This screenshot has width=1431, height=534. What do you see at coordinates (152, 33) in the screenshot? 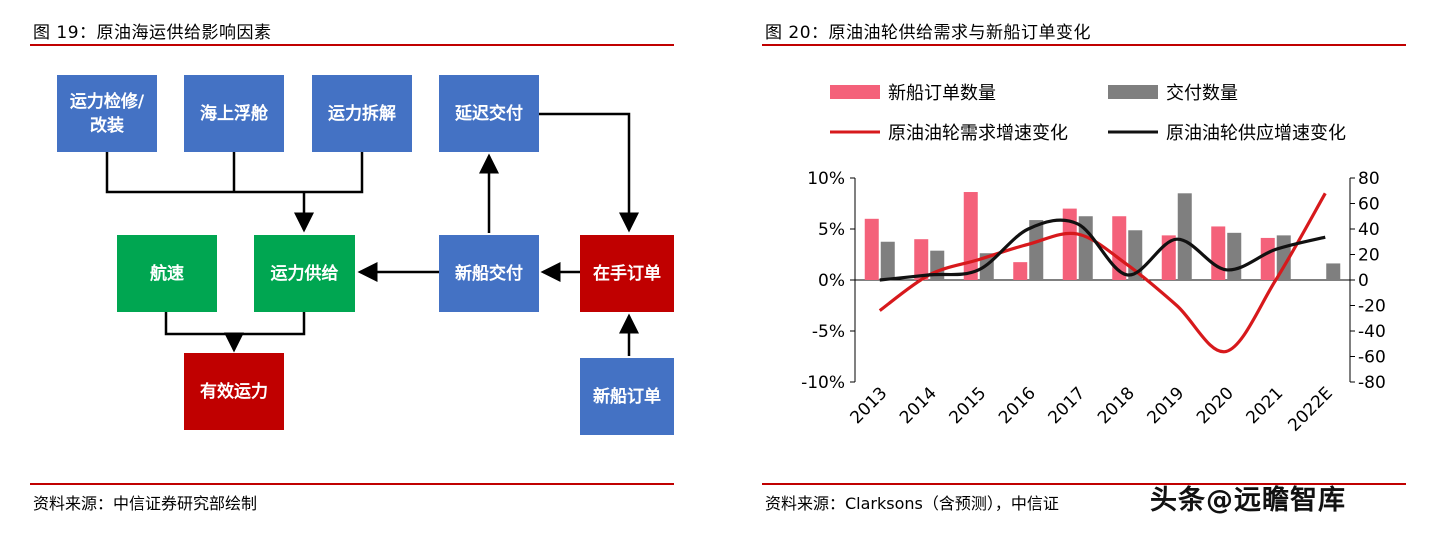
I see `figure-19-title: 图 19：原油海运供给影响因素` at bounding box center [152, 33].